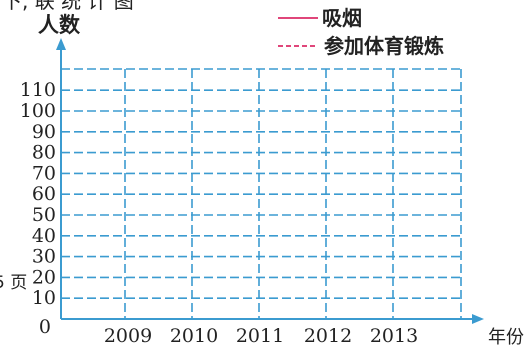 Image resolution: width=532 pixels, height=345 pixels. I want to click on x-tick-labels: 2009 2010 2011 2012 2013, so click(261, 335).